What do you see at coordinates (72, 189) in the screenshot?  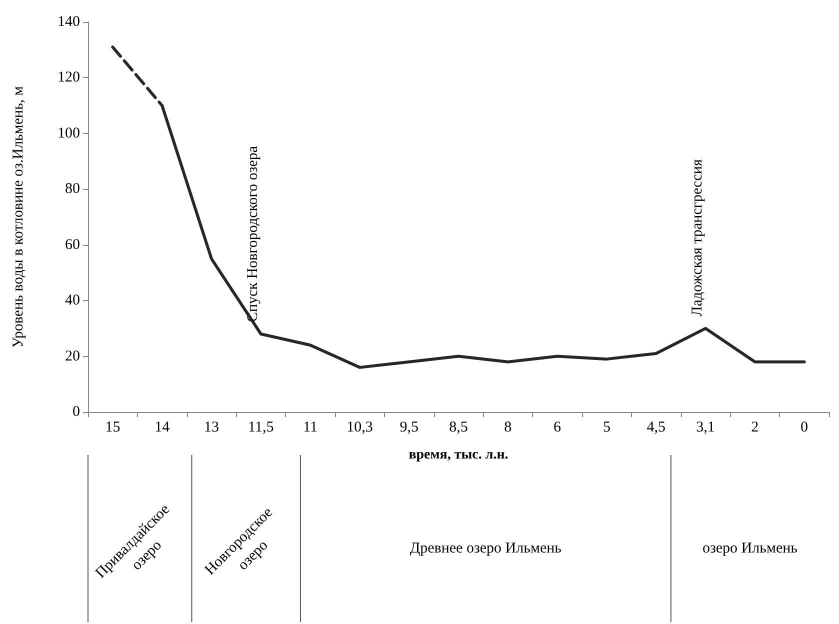 I see `y-tick-label: 80` at bounding box center [72, 189].